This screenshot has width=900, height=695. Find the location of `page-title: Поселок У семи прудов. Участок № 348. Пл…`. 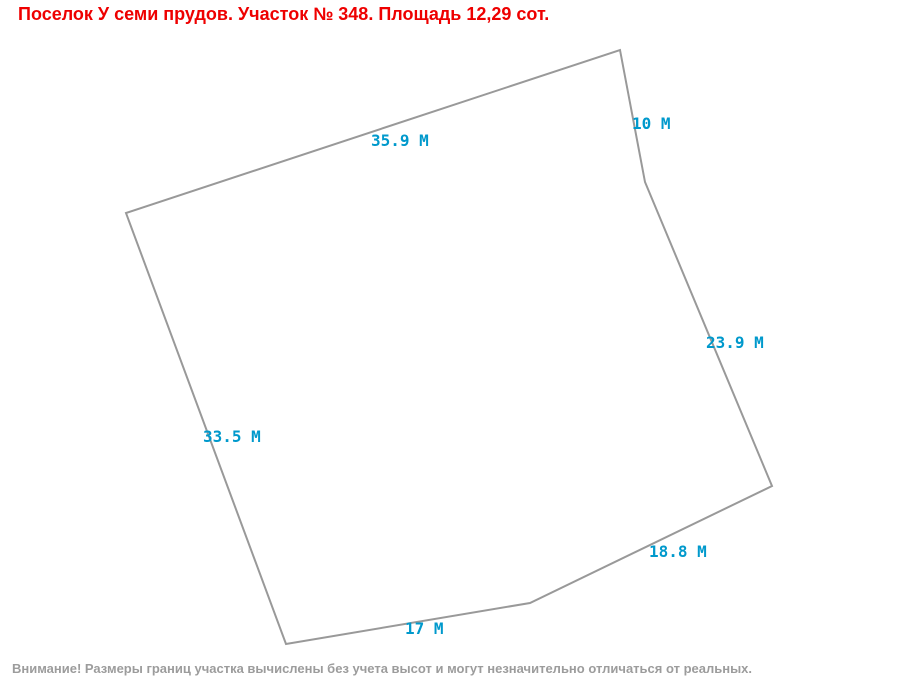

page-title: Поселок У семи прудов. Участок № 348. Пл… is located at coordinates (284, 14).